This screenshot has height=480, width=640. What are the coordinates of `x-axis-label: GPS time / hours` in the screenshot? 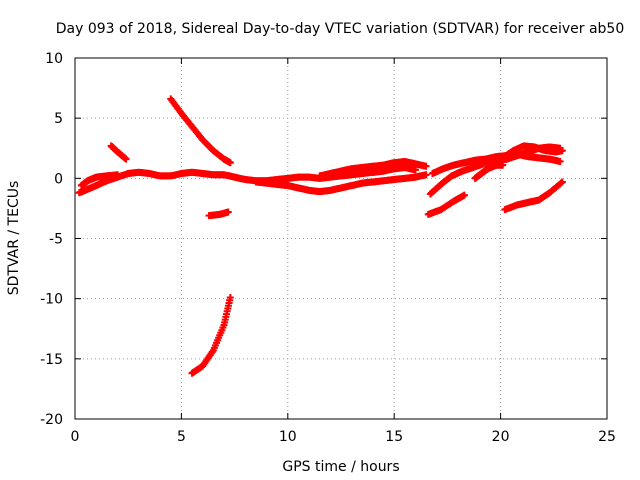 It's located at (340, 467).